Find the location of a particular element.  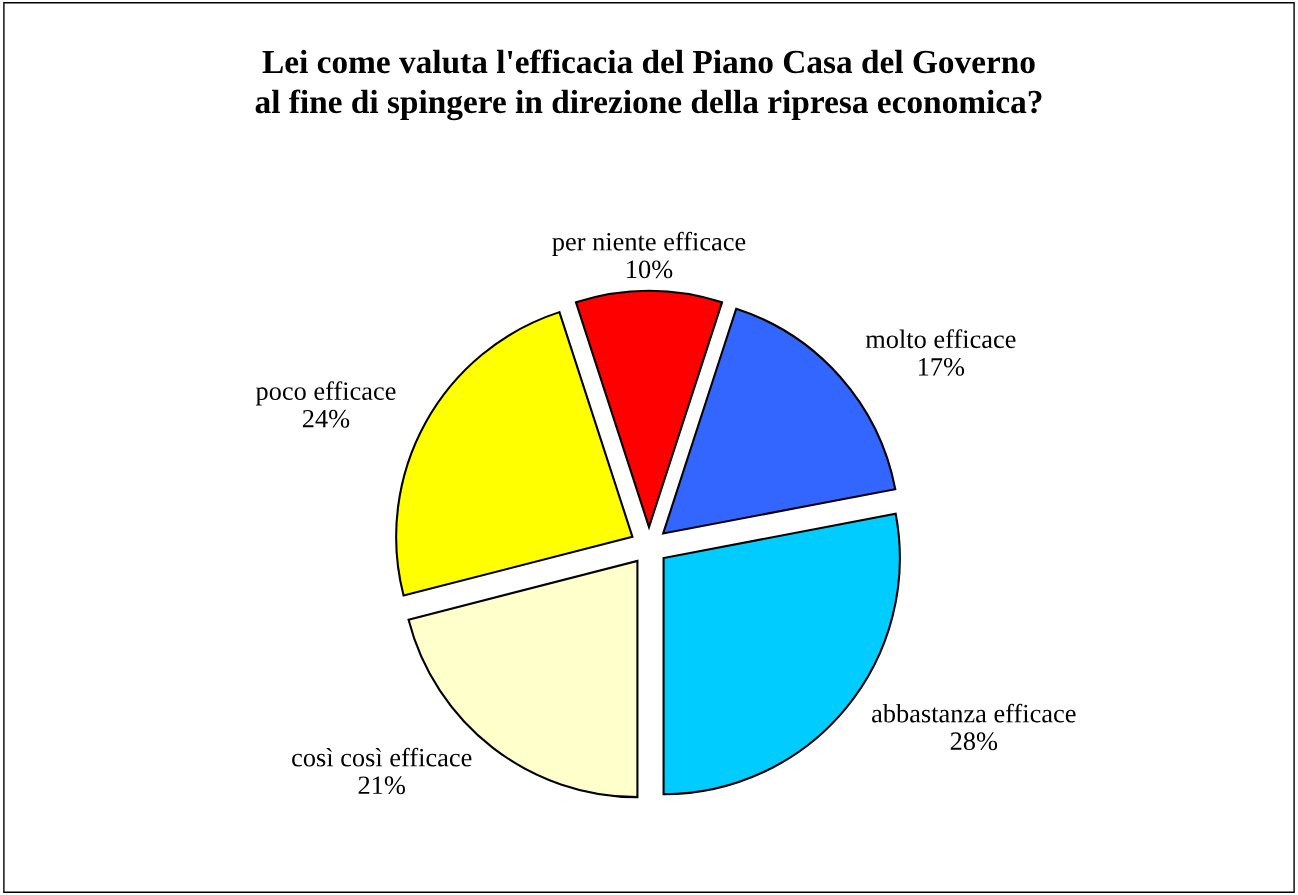

slice-label: poco efficace is located at coordinates (325, 393).